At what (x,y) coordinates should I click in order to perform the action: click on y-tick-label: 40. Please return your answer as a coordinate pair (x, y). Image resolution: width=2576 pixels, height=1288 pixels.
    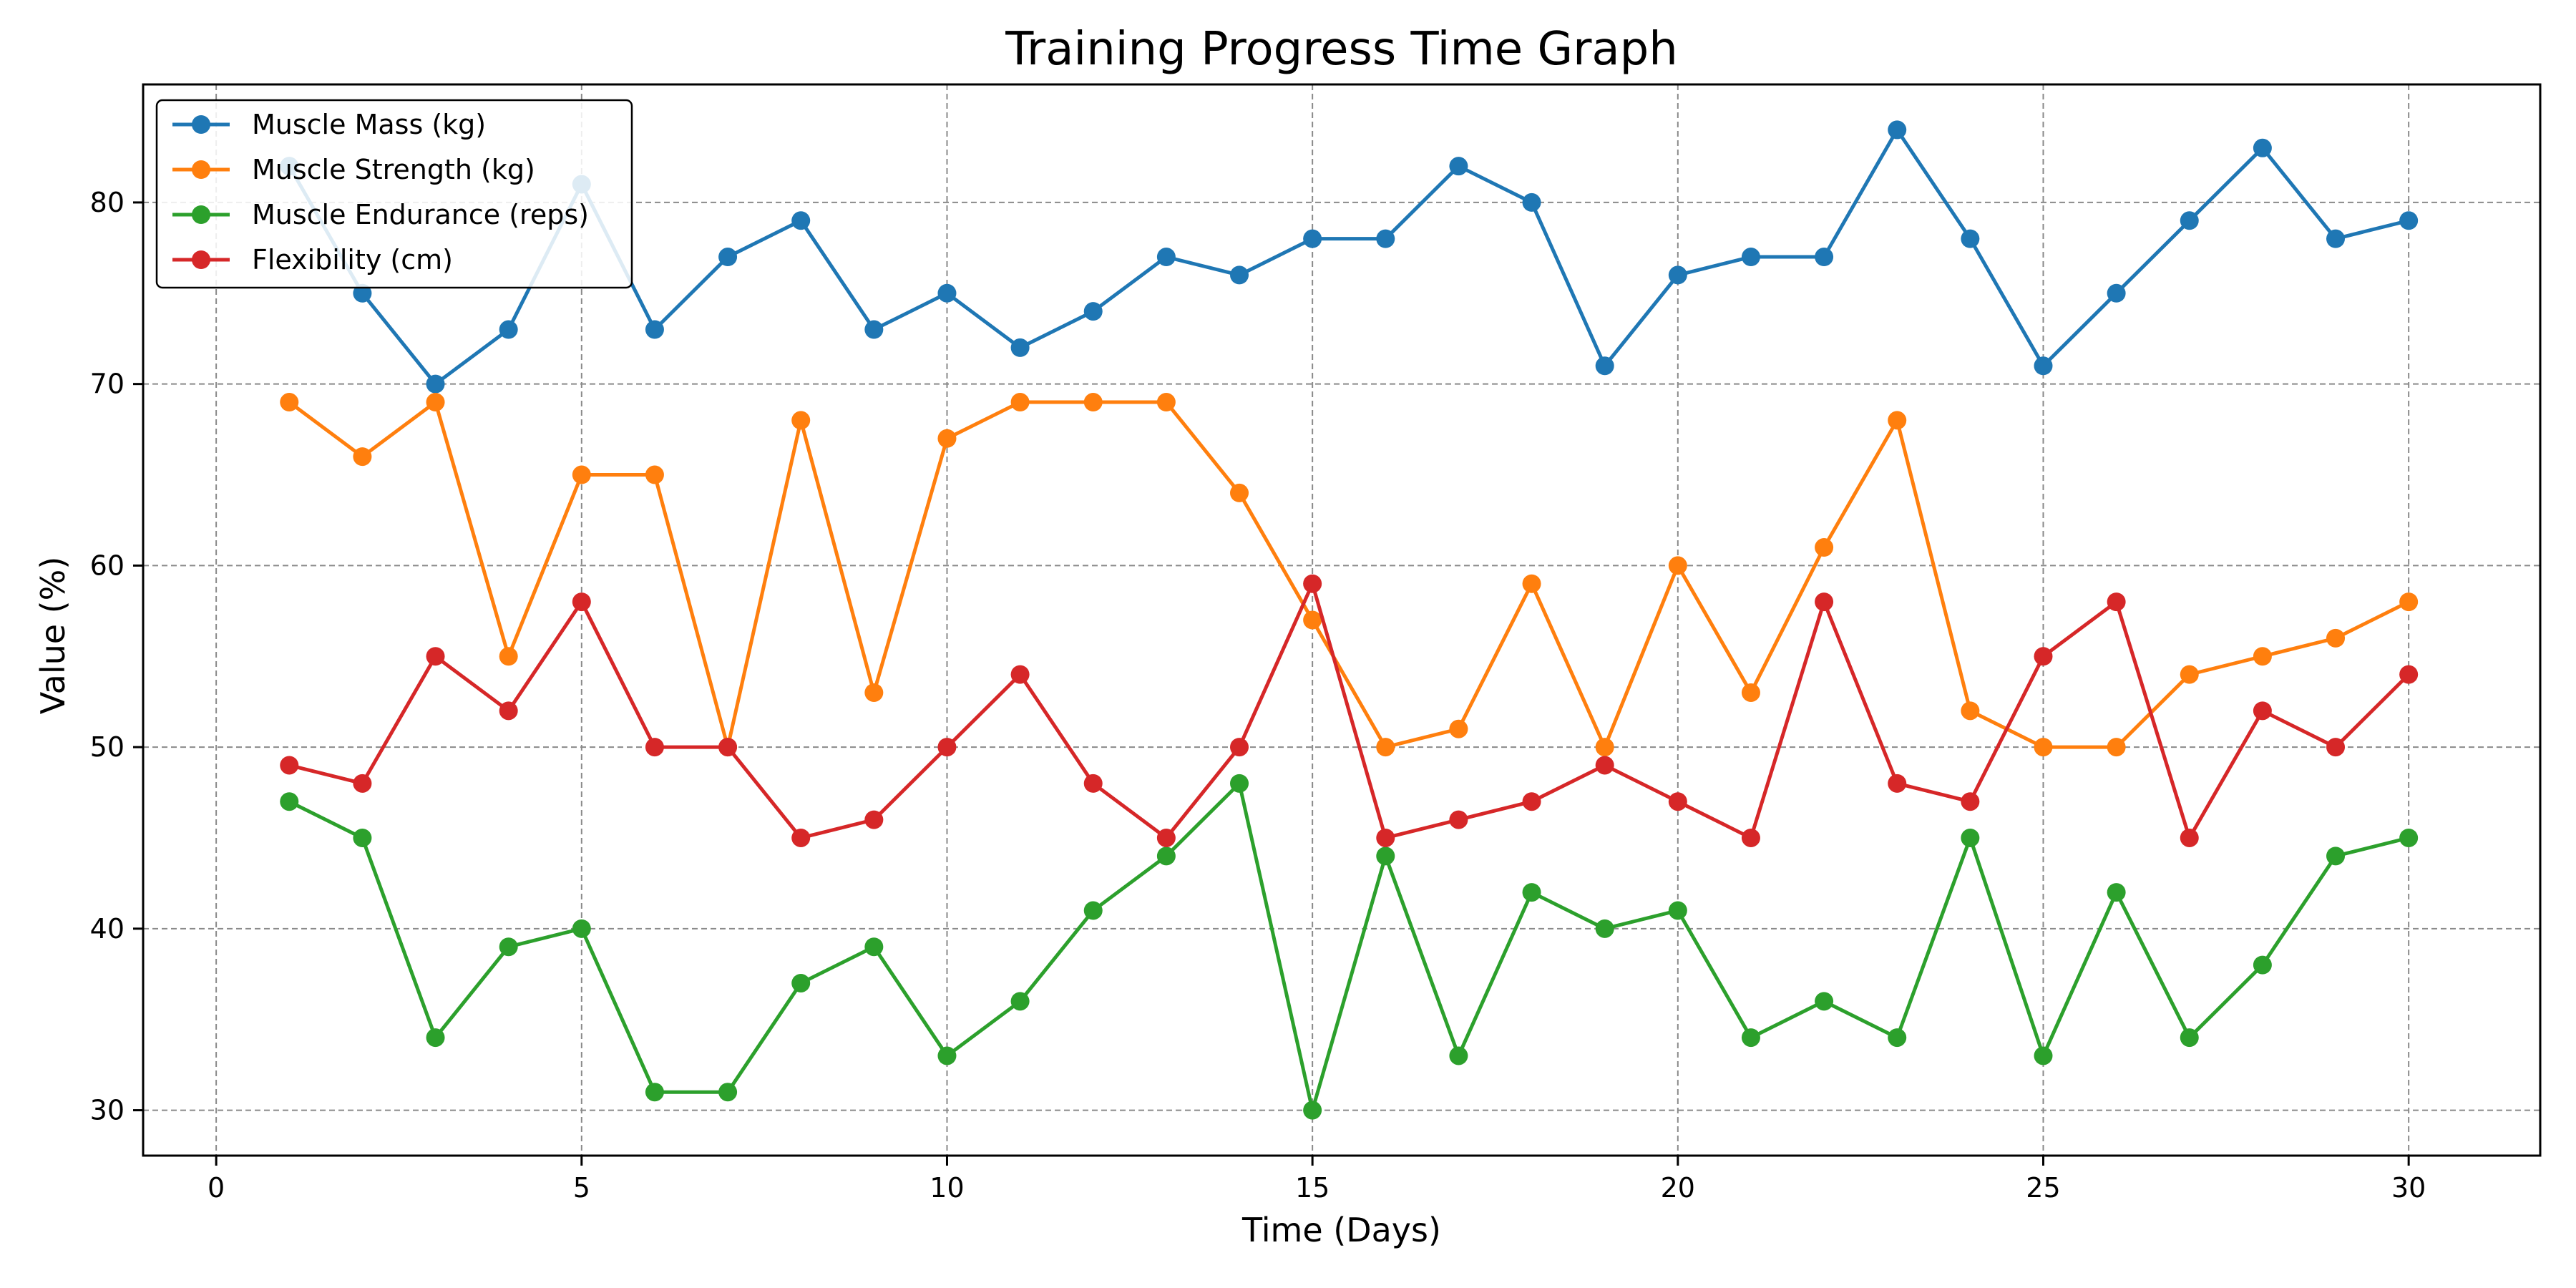
    Looking at the image, I should click on (107, 929).